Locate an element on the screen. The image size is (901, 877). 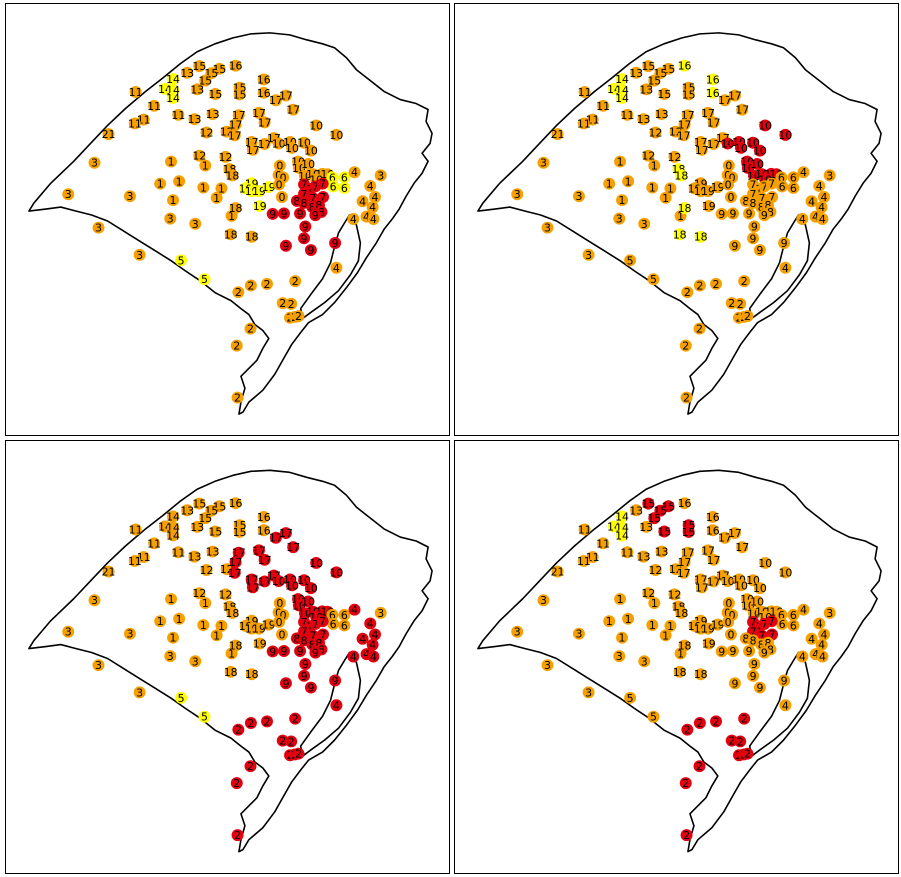
station-cluster-label: 15 is located at coordinates (654, 518).